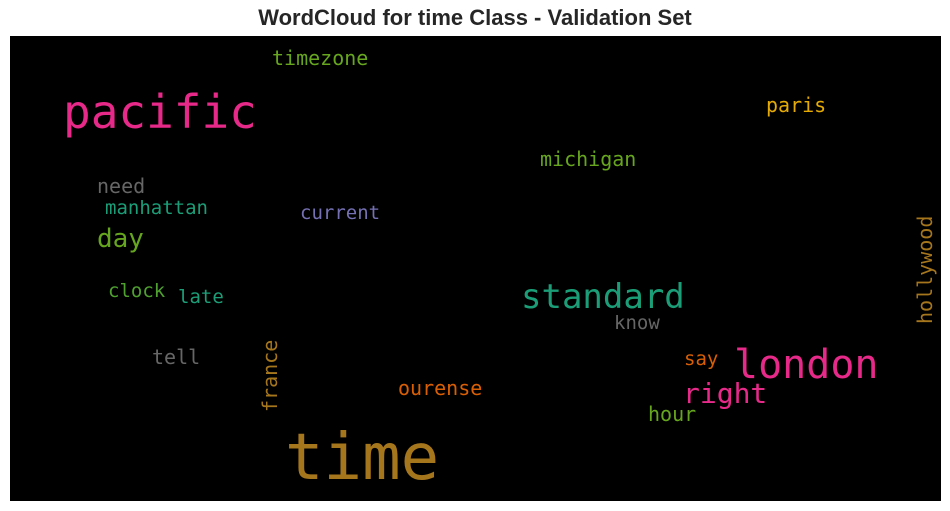 The width and height of the screenshot is (950, 511). What do you see at coordinates (176, 357) in the screenshot?
I see `word-tell: tell` at bounding box center [176, 357].